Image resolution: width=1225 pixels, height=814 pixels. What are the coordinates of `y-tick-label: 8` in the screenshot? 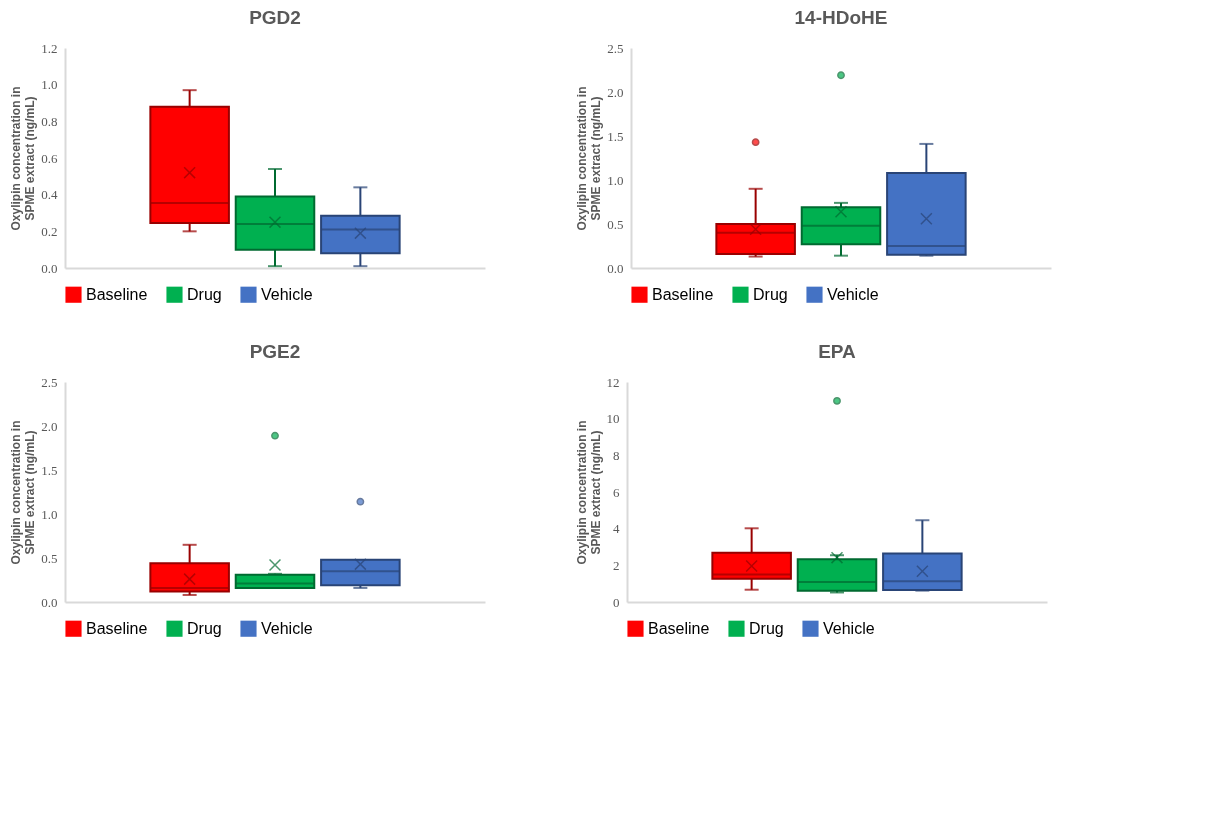 It's located at (616, 455).